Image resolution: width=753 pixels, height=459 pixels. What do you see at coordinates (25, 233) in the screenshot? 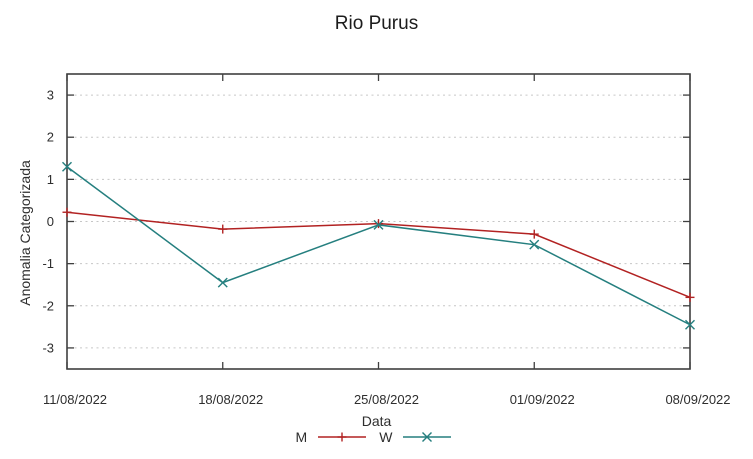
I see `y-axis-label: Anomalia Categorizada` at bounding box center [25, 233].